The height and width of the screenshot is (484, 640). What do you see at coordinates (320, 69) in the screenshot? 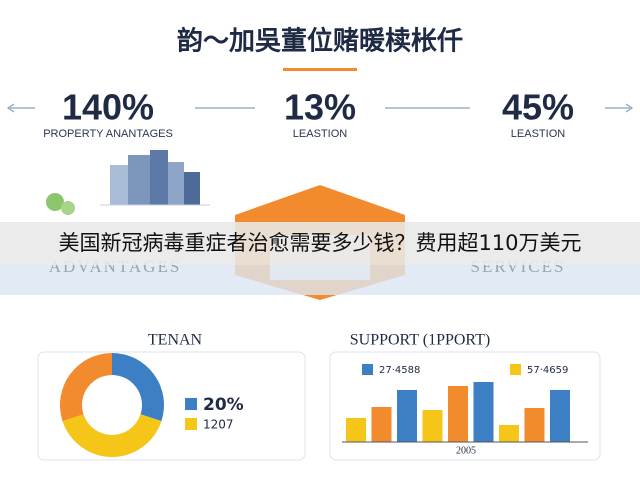
I see `title-underline` at bounding box center [320, 69].